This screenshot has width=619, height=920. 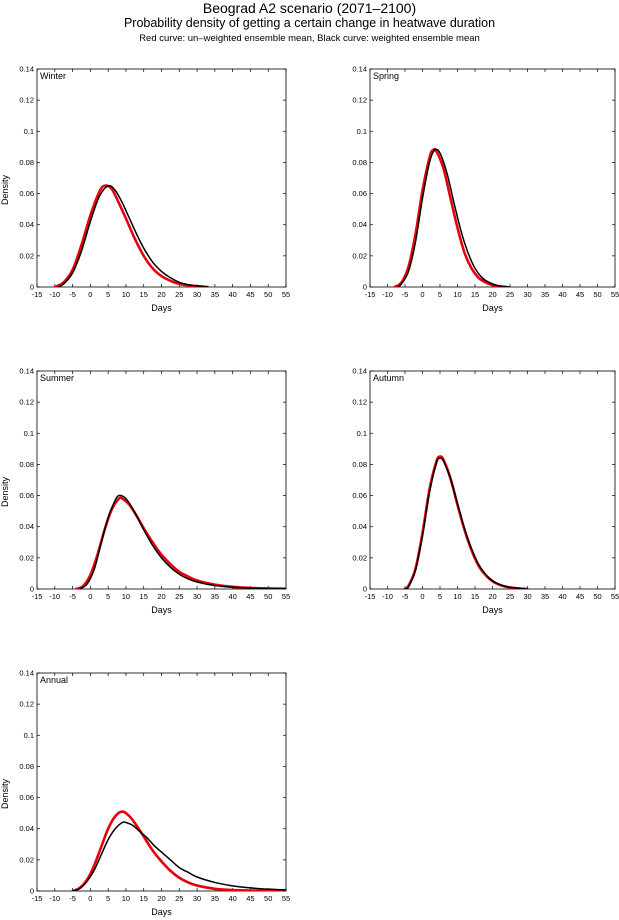 What do you see at coordinates (309, 8) in the screenshot?
I see `figure-title: Beograd A2 scenario (2071–2100)` at bounding box center [309, 8].